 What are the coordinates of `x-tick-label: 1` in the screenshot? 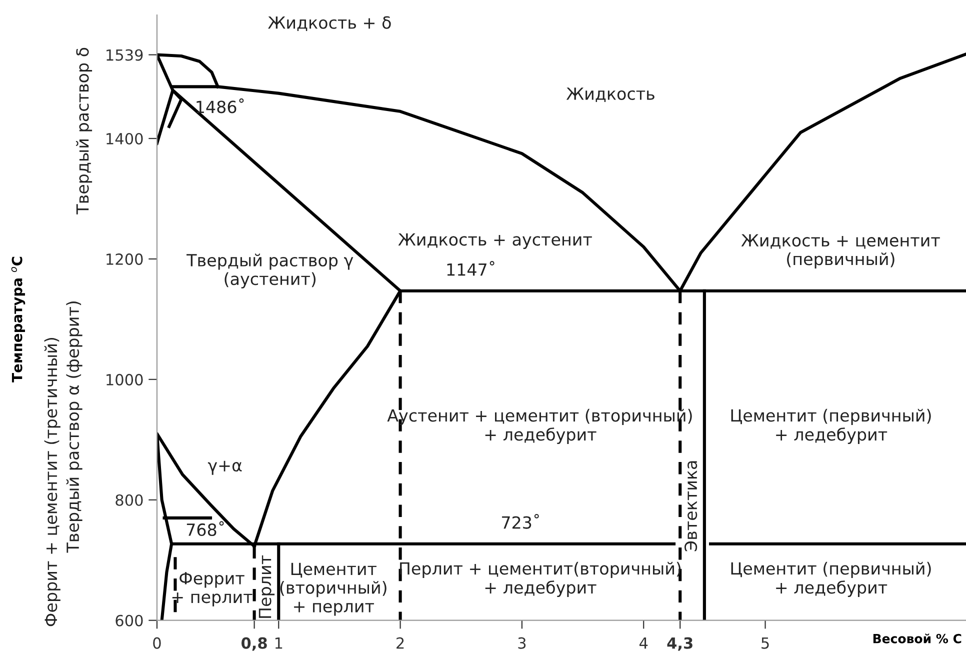 It's located at (278, 643).